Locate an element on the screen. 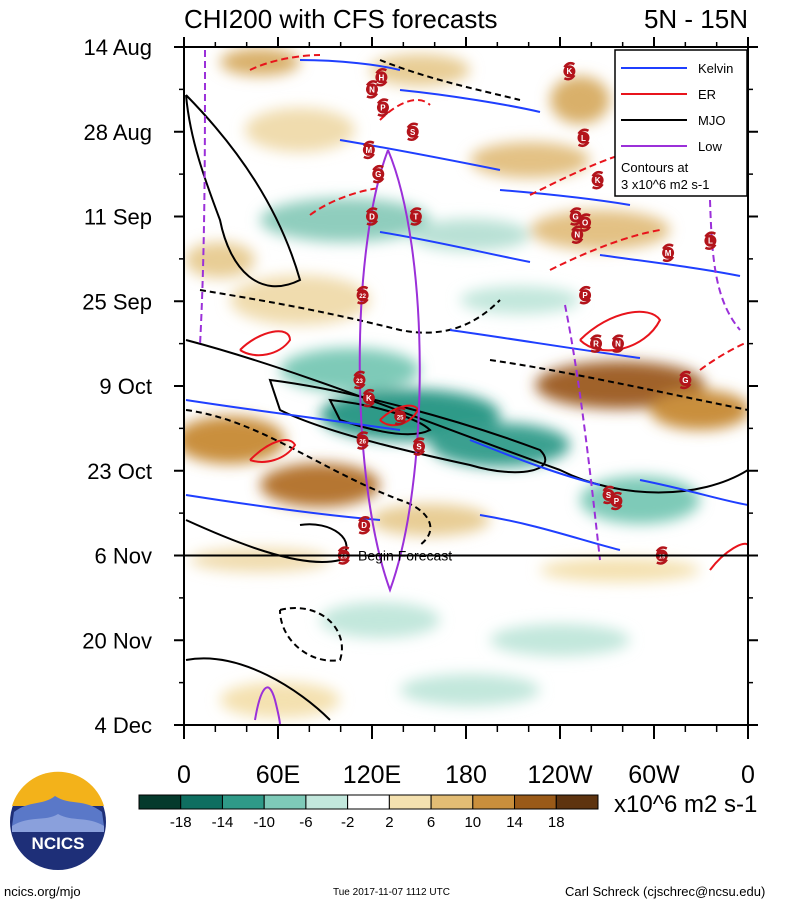 The image size is (809, 907). storm-marker-label: 26 is located at coordinates (362, 442).